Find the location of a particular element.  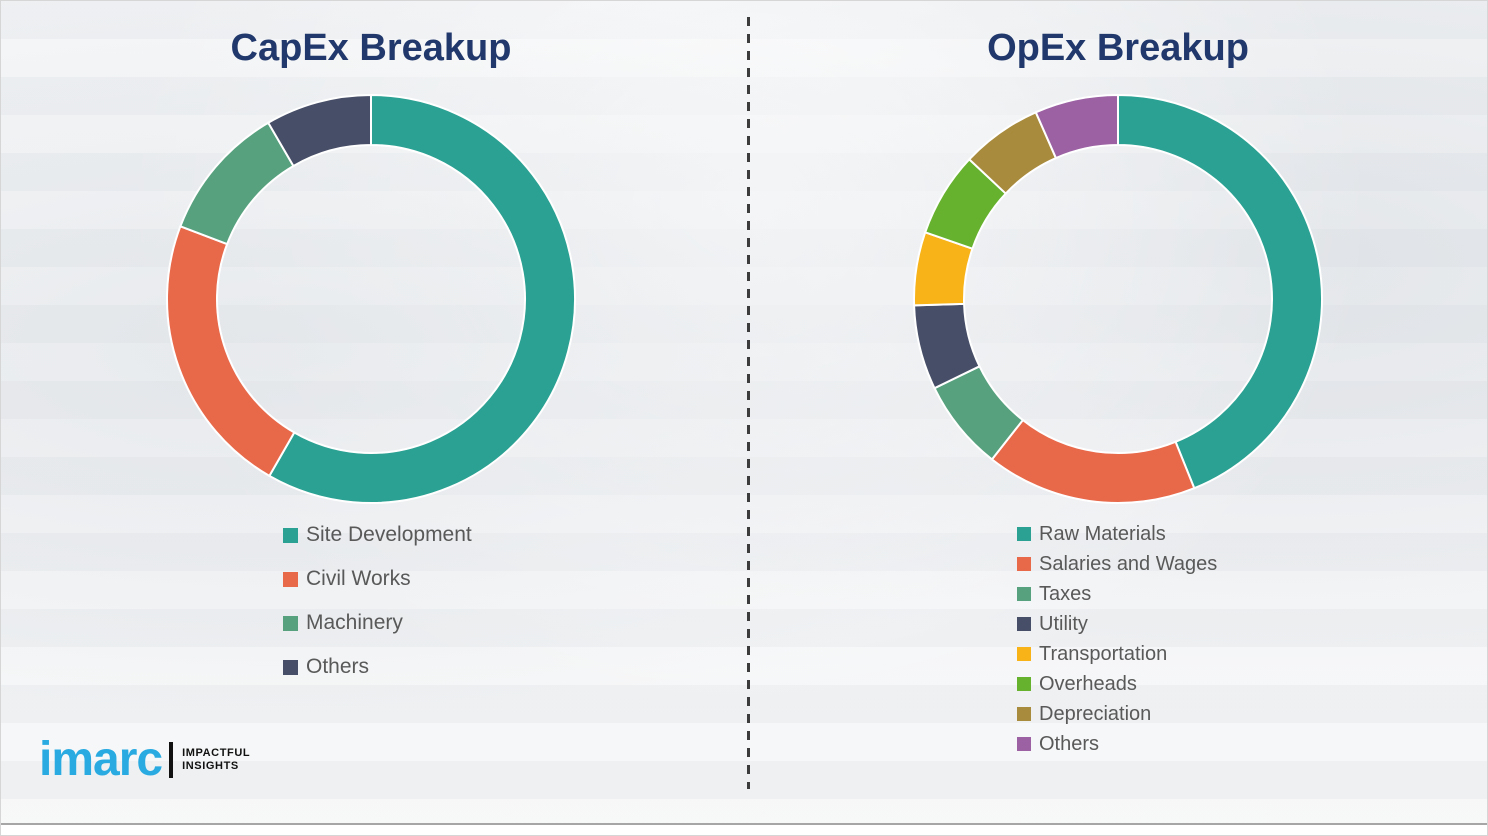

opex-title: OpEx Breakup is located at coordinates (1118, 48).